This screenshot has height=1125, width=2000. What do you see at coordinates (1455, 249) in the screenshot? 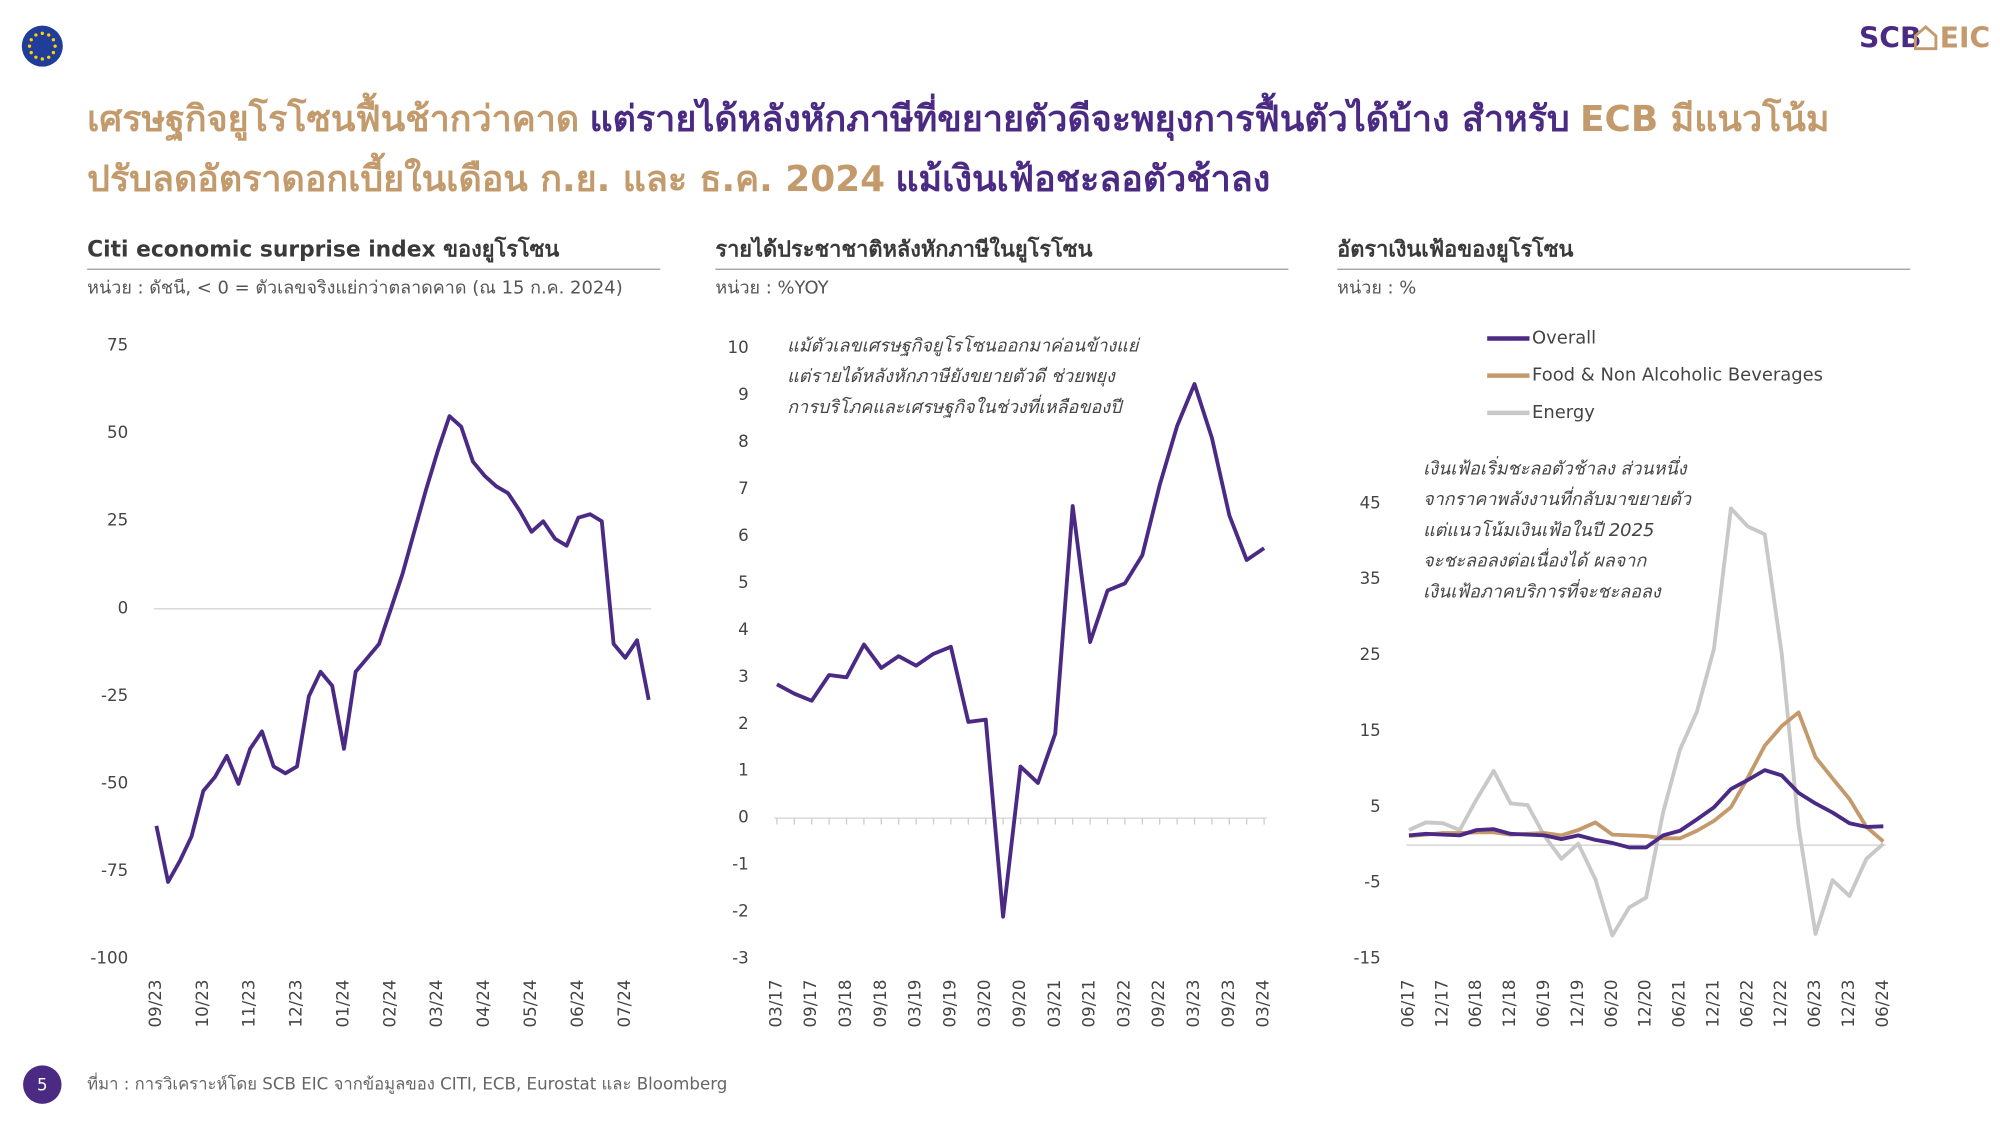
I see `chart-title: อัตราเงินเฟ้อของยูโรโซน` at bounding box center [1455, 249].